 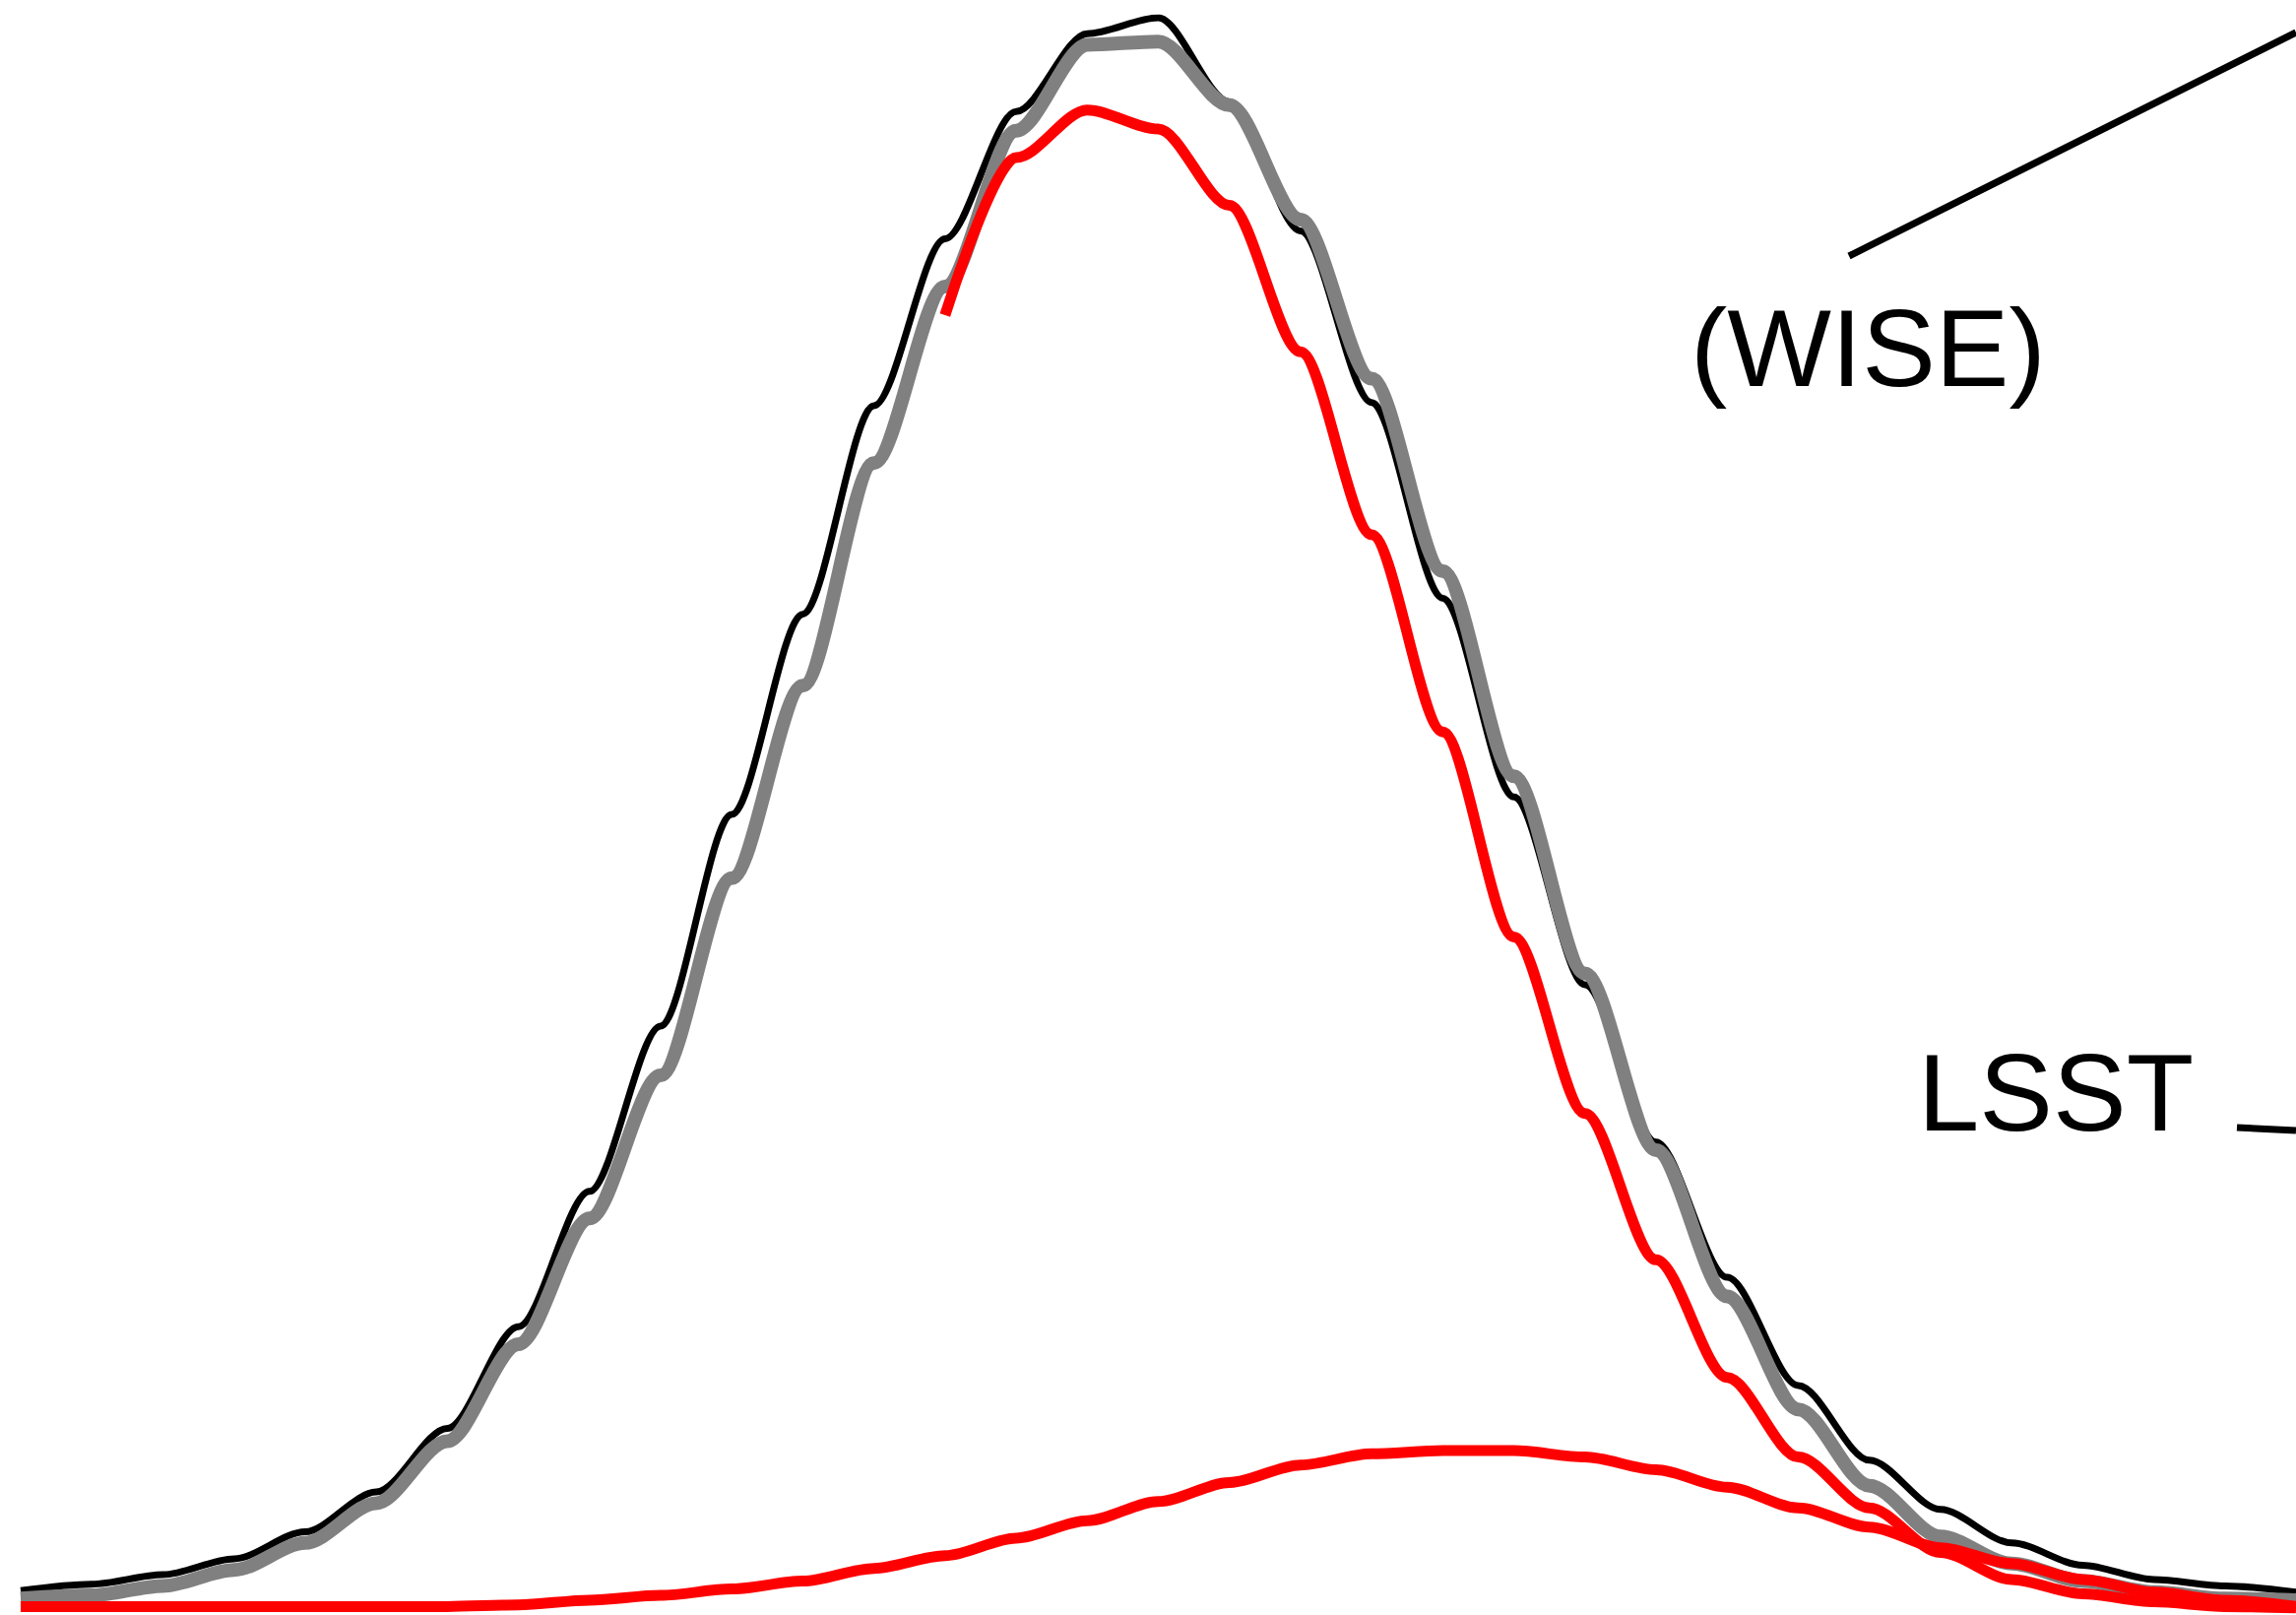 I want to click on annotation: LSST, so click(x=2056, y=1092).